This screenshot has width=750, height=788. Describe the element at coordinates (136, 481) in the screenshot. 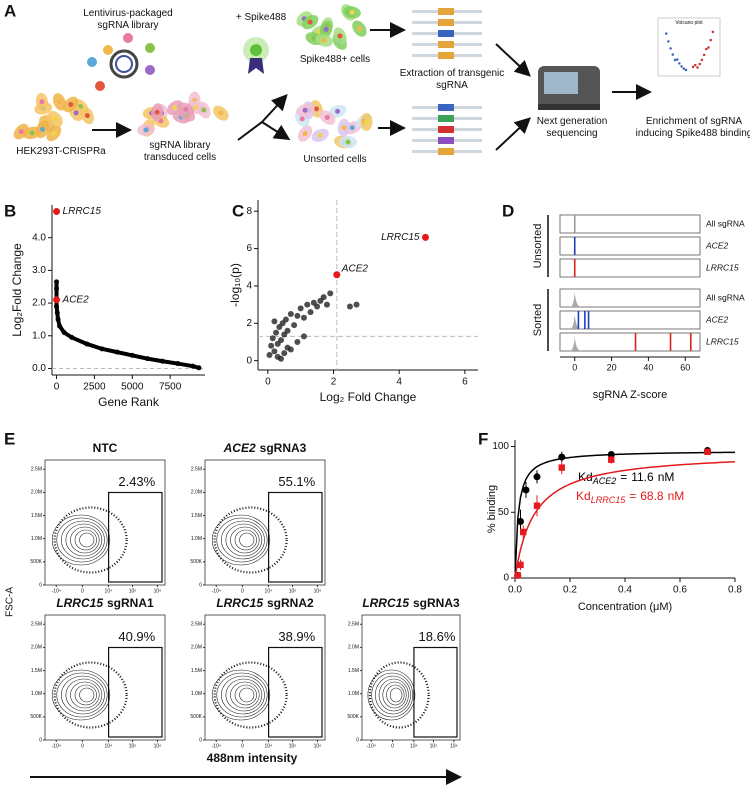

I see `gate-percent: 2.43%` at that location.